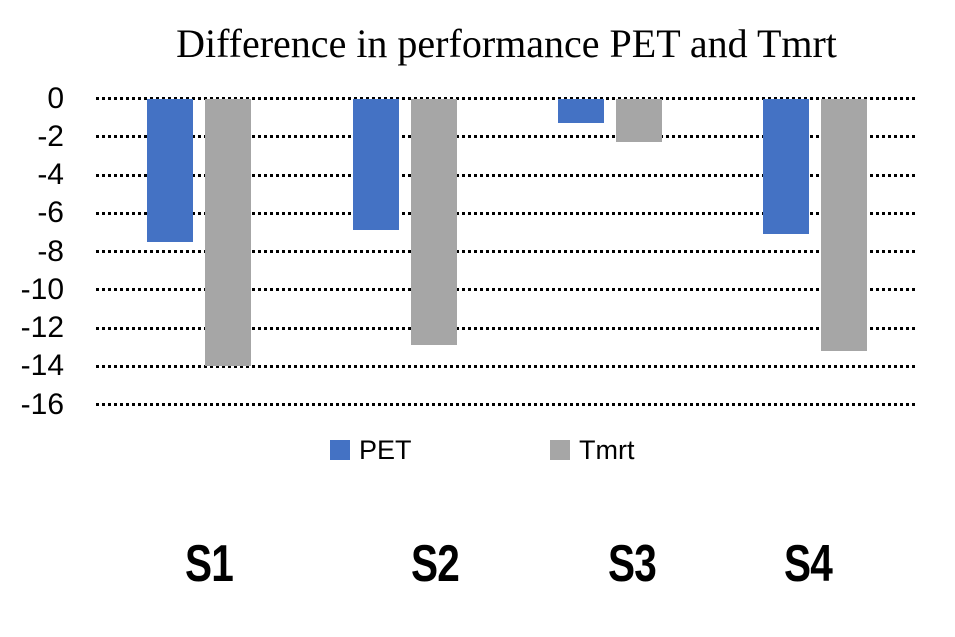 The image size is (955, 637). What do you see at coordinates (42, 327) in the screenshot?
I see `y-axis-tick-label: -12` at bounding box center [42, 327].